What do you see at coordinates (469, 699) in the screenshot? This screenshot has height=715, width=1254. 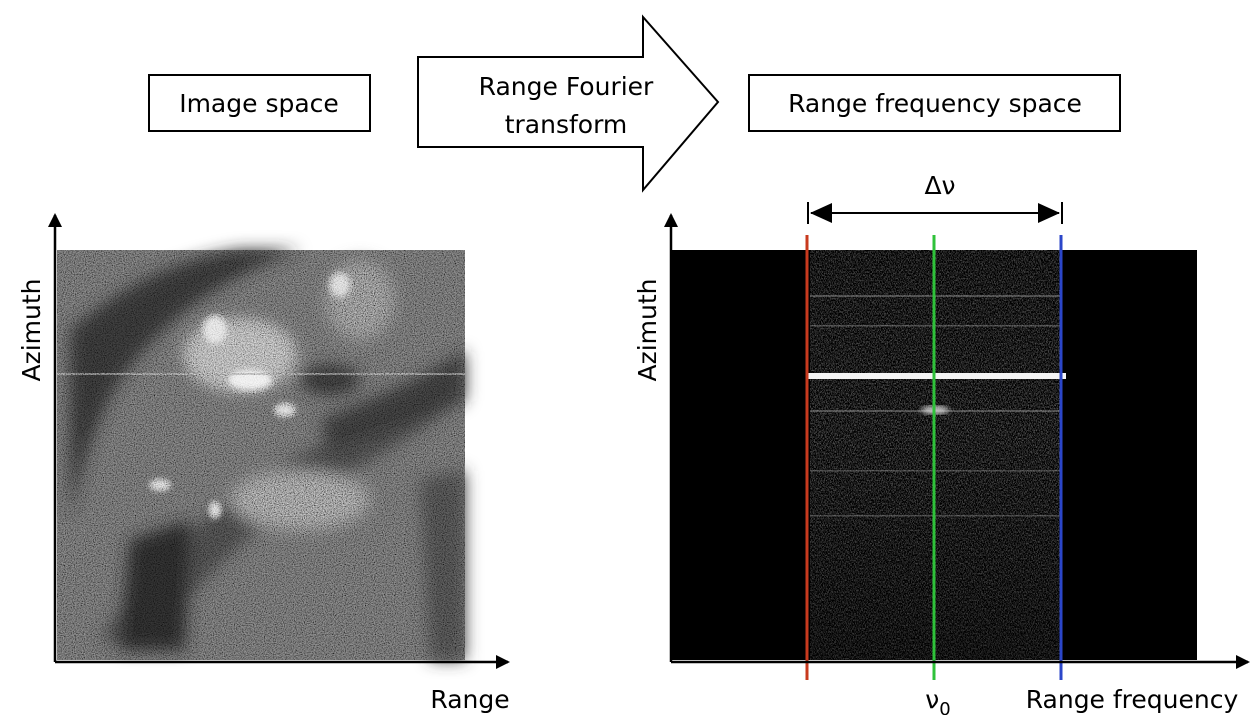 I see `image-x-axis-label: Range` at bounding box center [469, 699].